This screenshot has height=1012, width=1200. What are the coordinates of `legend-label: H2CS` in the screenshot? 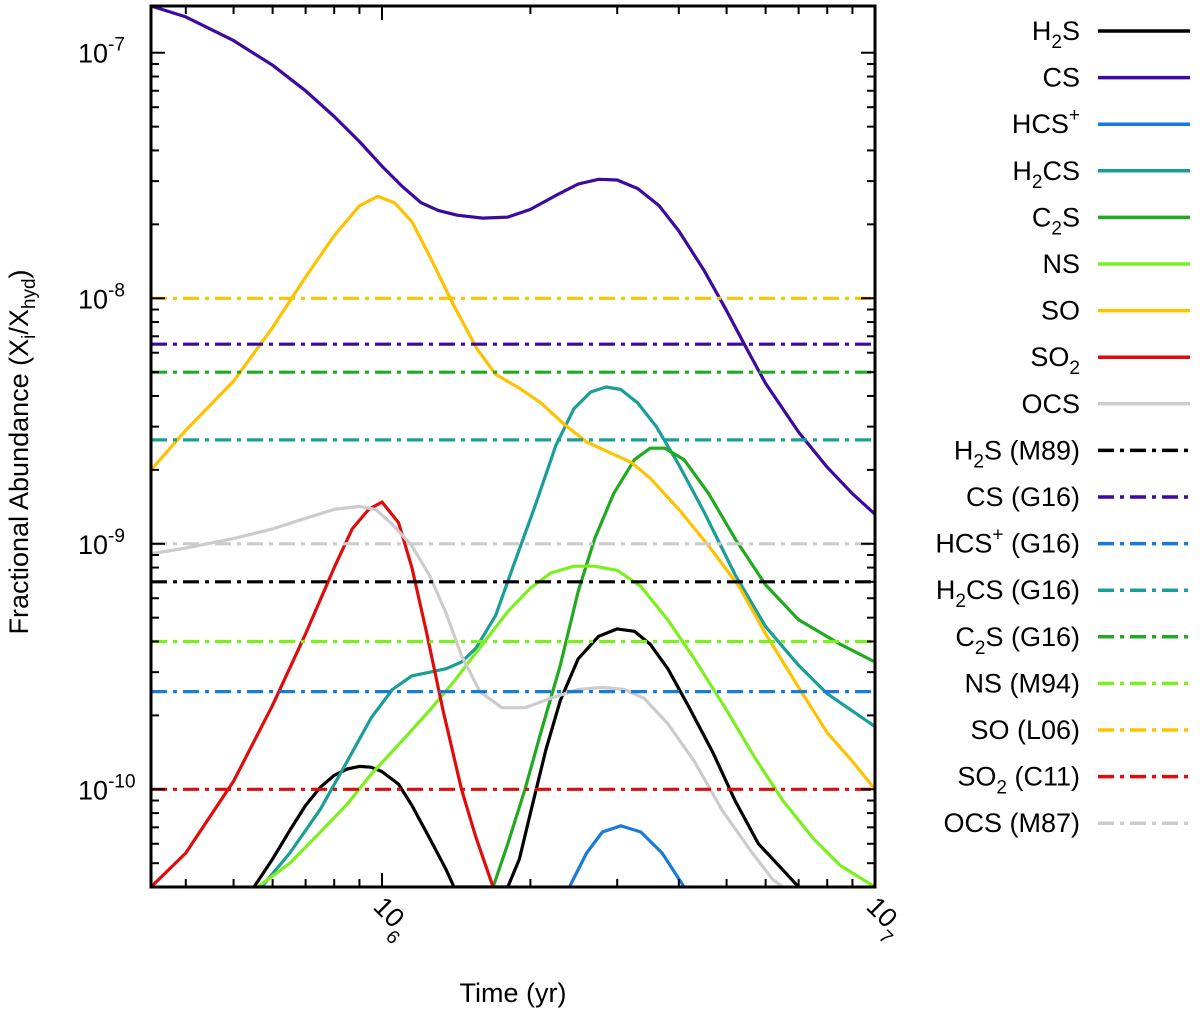 It's located at (1046, 174).